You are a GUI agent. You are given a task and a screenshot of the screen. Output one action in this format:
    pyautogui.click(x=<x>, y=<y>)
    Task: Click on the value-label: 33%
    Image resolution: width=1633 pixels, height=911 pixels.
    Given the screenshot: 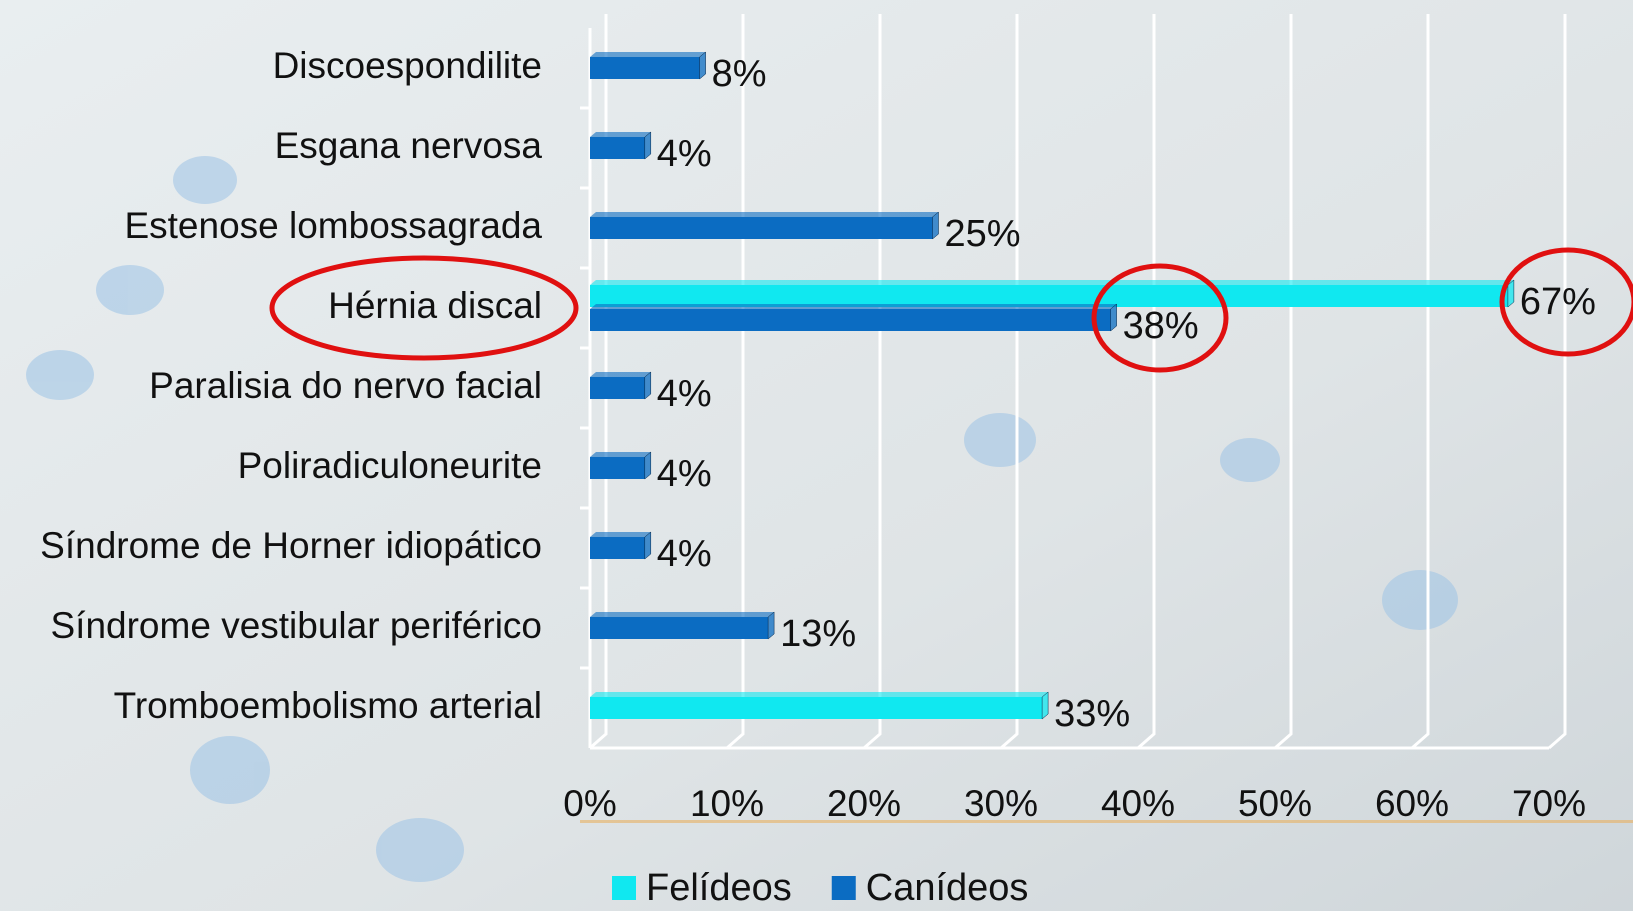 What is the action you would take?
    pyautogui.click(x=1092, y=714)
    